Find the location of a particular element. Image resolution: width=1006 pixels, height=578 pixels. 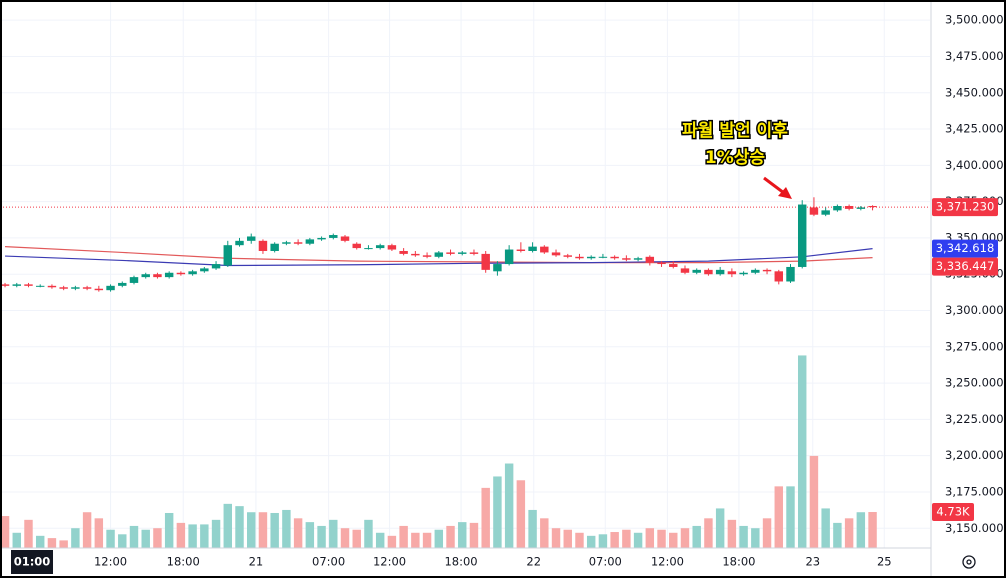

crosshair-label-box is located at coordinates (32, 562).